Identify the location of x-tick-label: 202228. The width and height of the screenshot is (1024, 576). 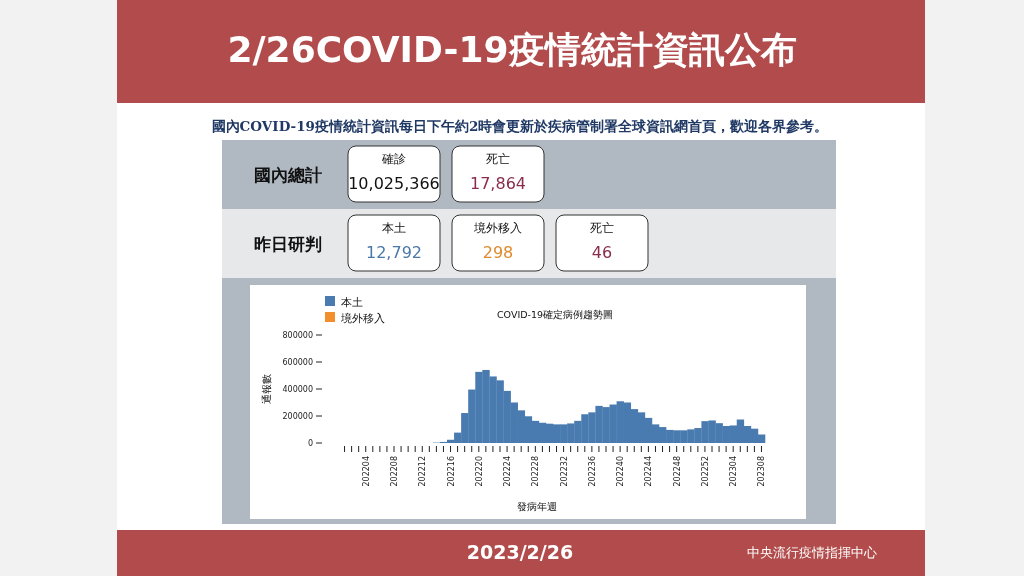
(536, 471).